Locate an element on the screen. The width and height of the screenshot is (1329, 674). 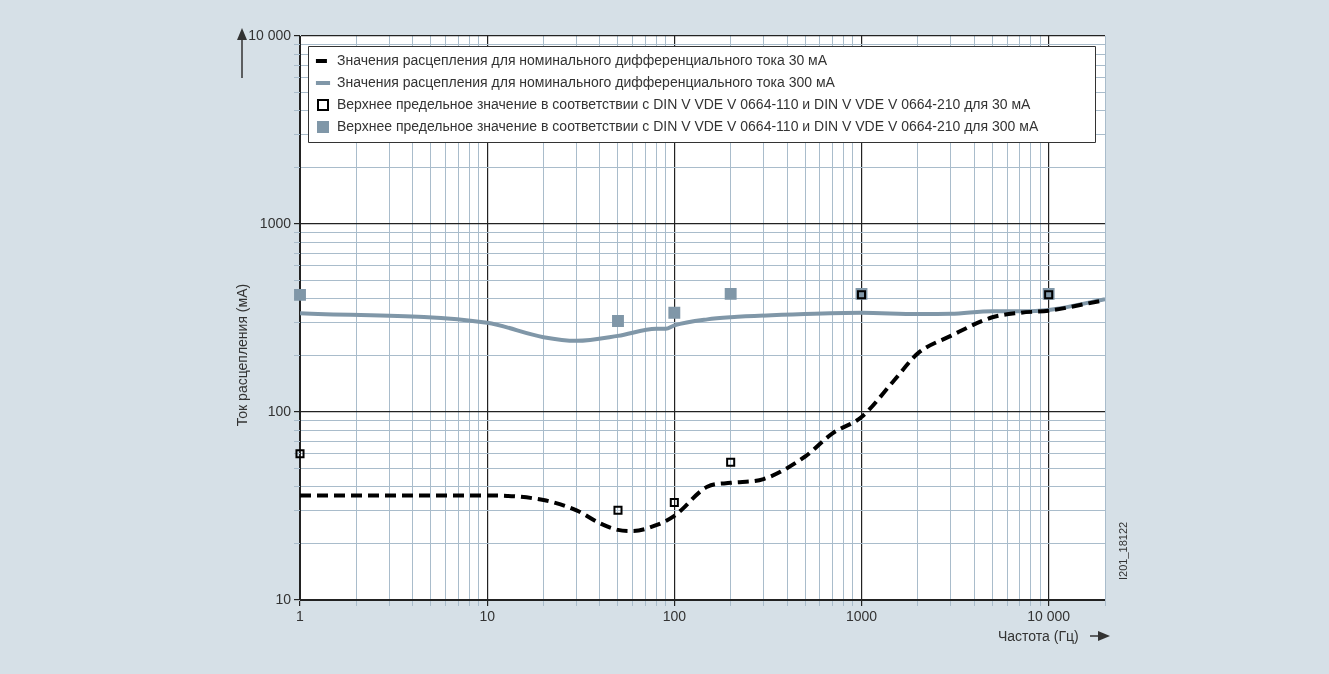
y-axis-title: Ток расцепления (мА) is located at coordinates (242, 355).